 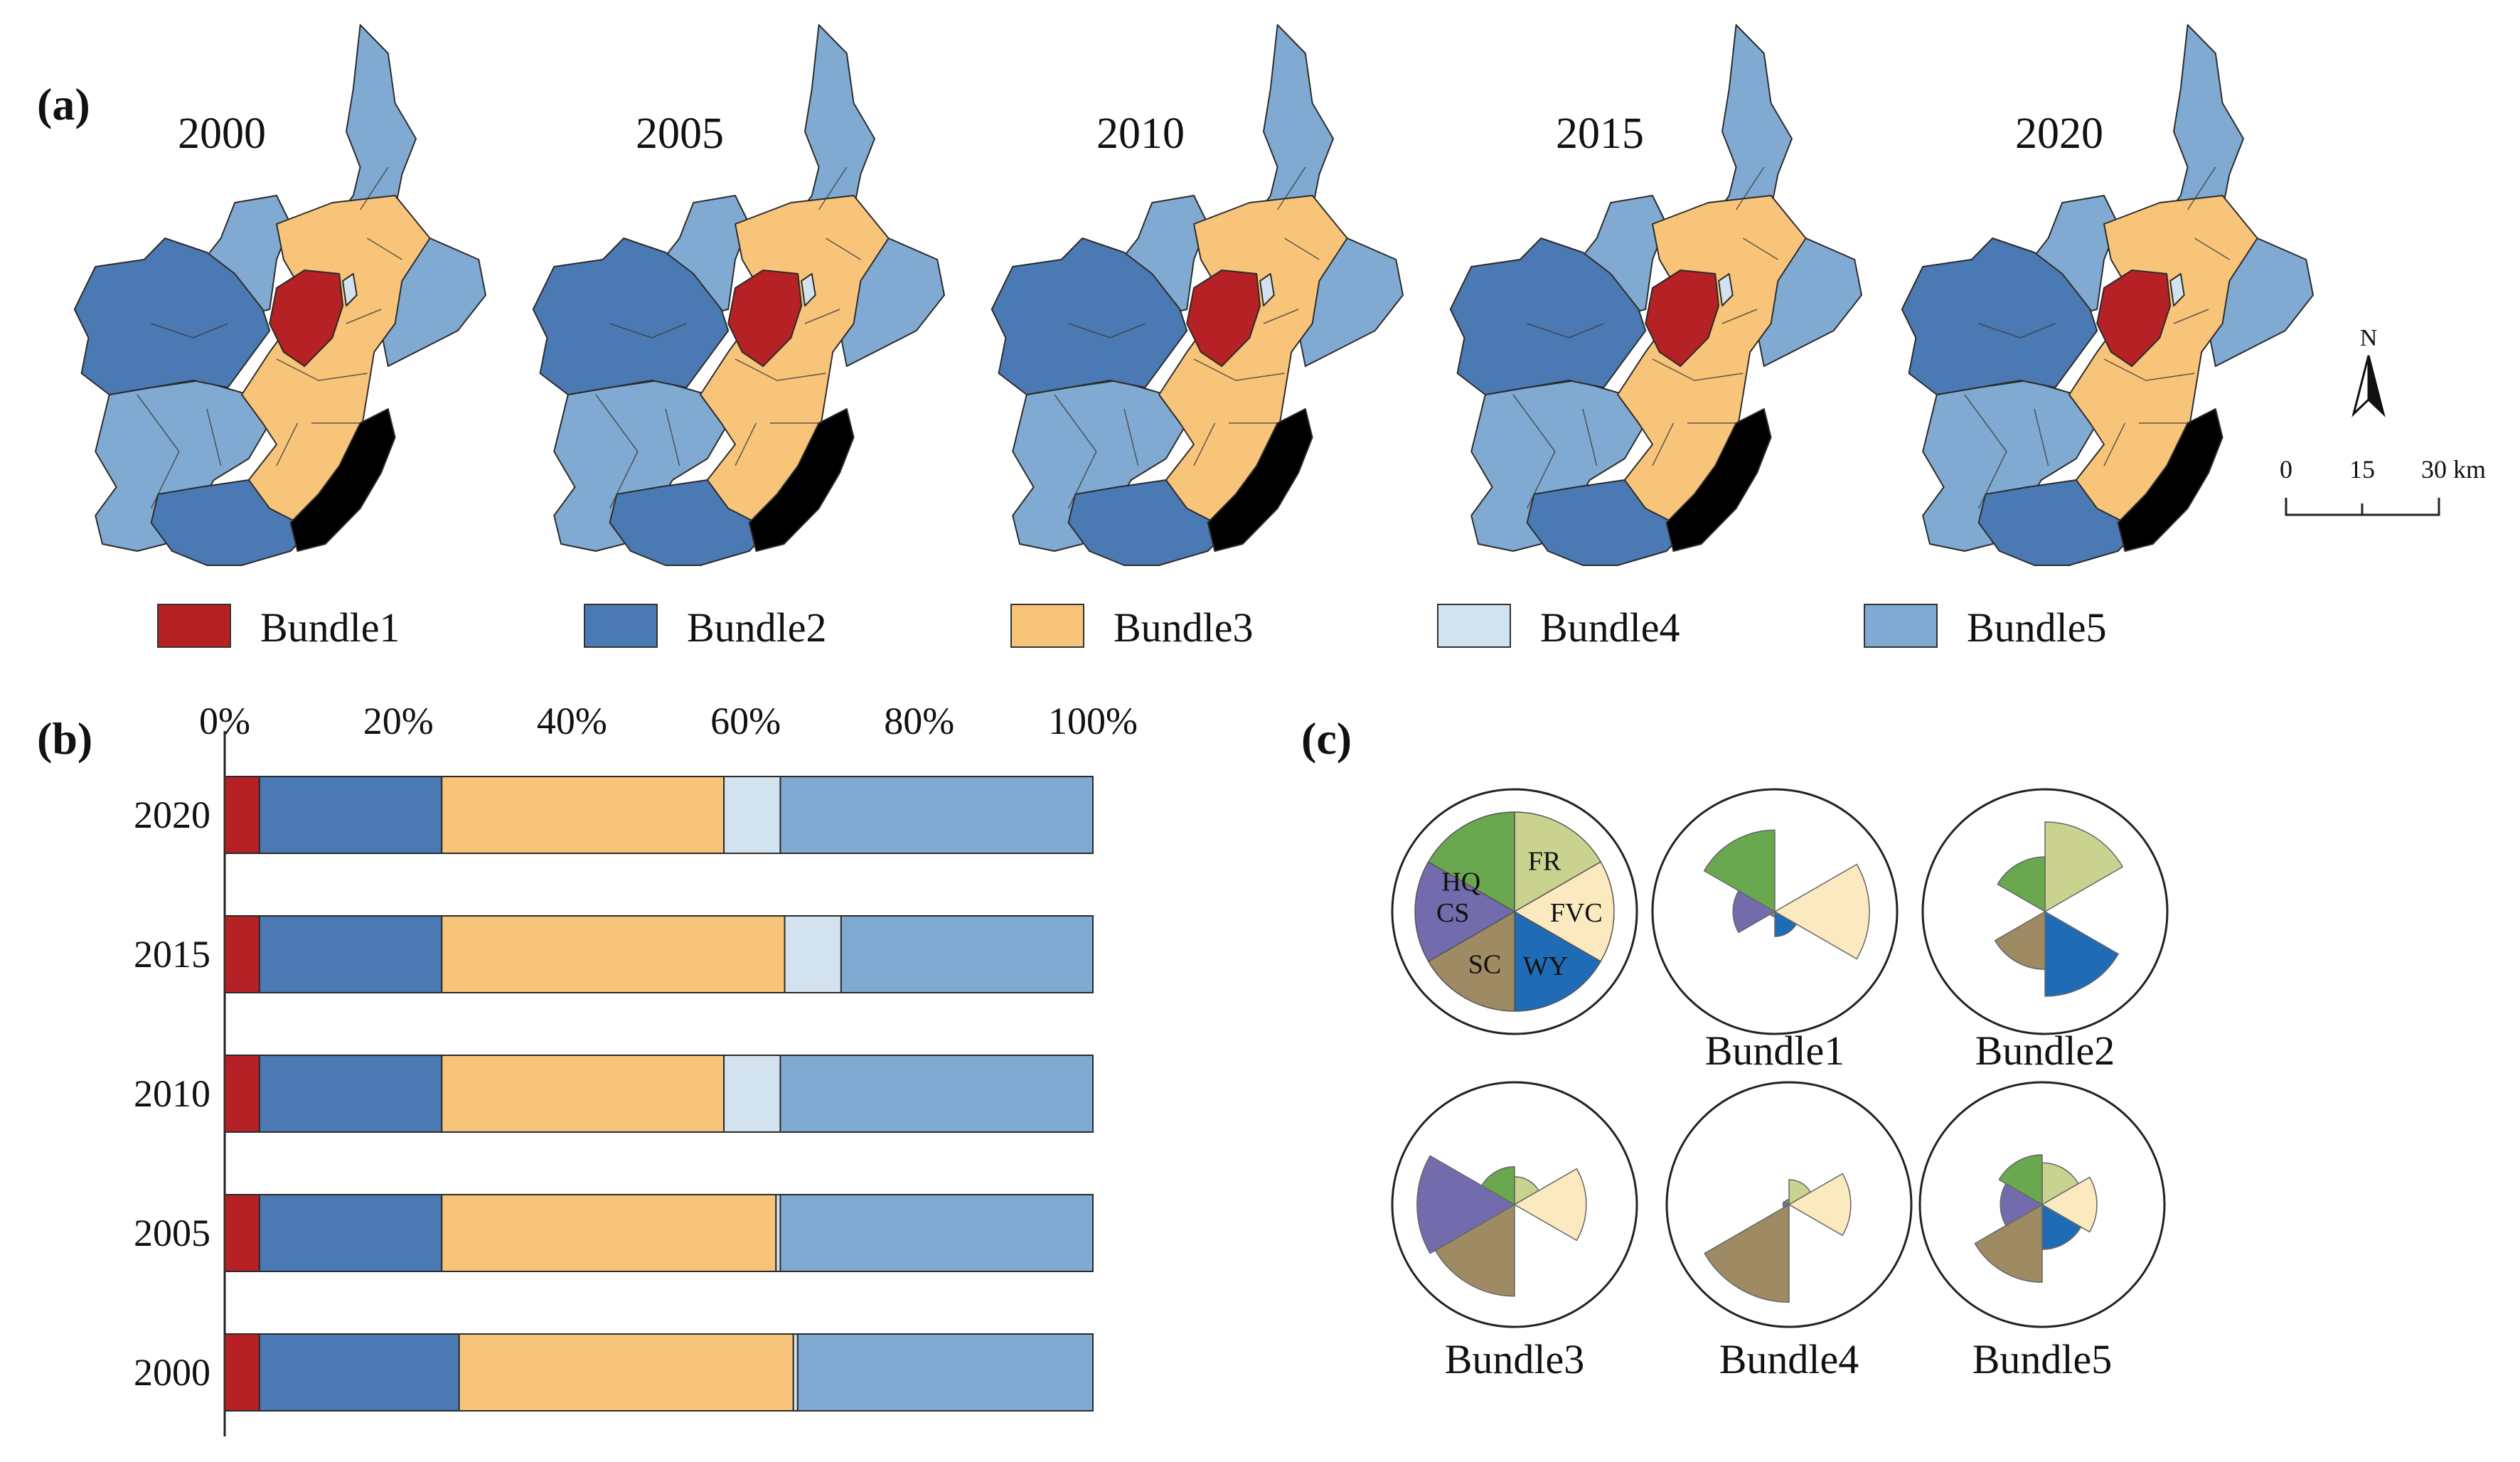 I want to click on rose-sector-bundle4-hq, so click(x=1787, y=1202).